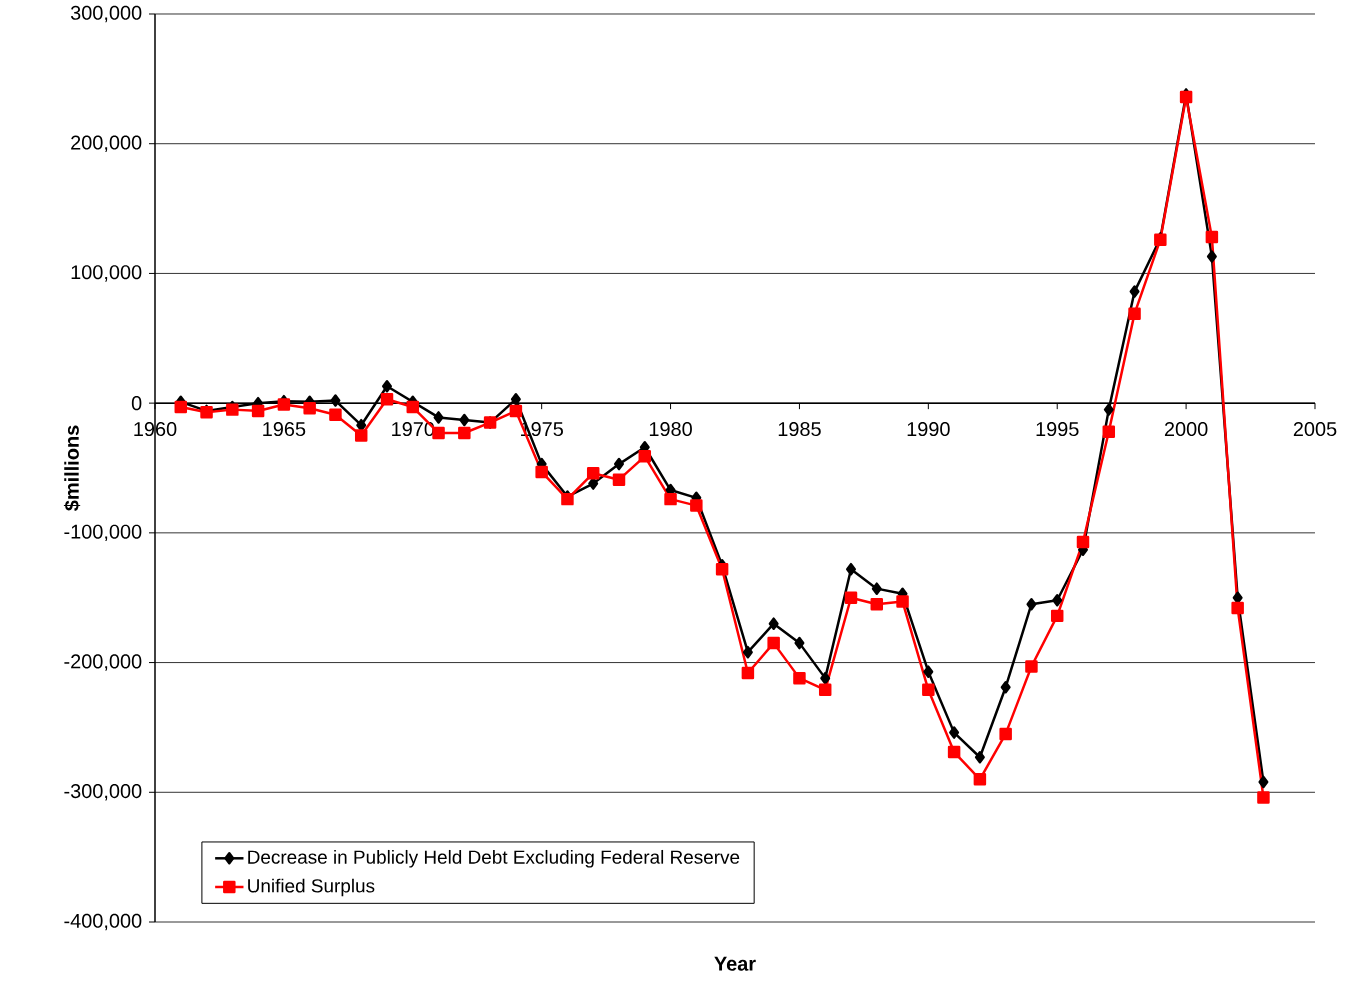 The height and width of the screenshot is (988, 1353). What do you see at coordinates (1315, 429) in the screenshot?
I see `x-tick-label: 2005` at bounding box center [1315, 429].